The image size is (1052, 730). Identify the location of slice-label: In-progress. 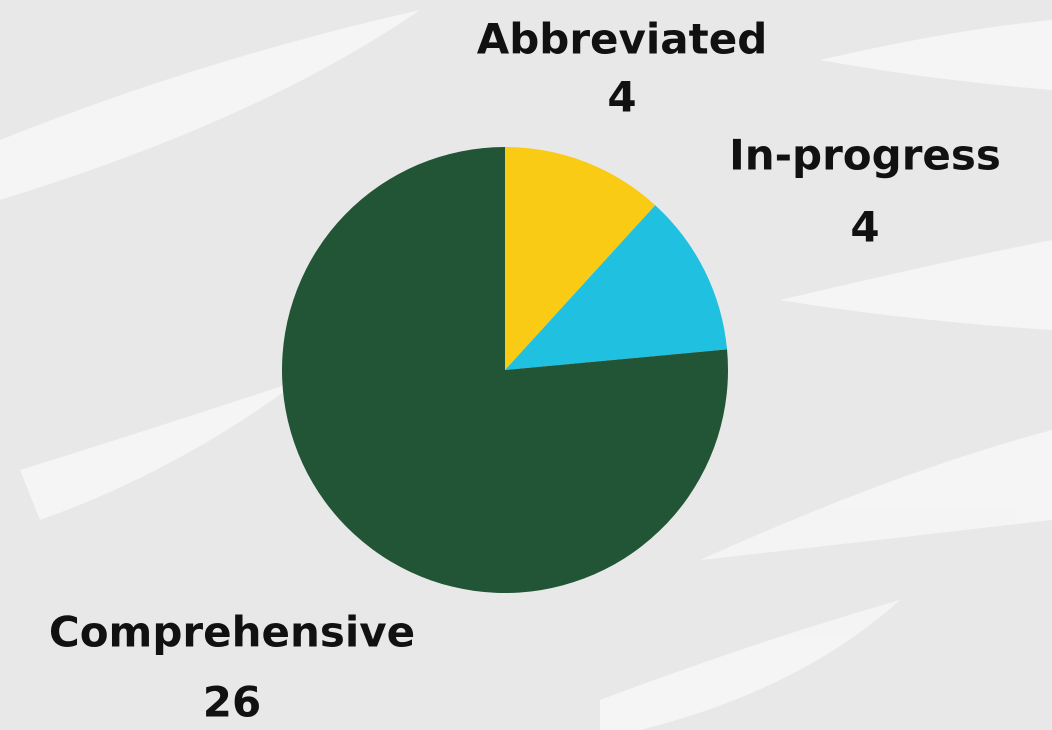
(865, 155).